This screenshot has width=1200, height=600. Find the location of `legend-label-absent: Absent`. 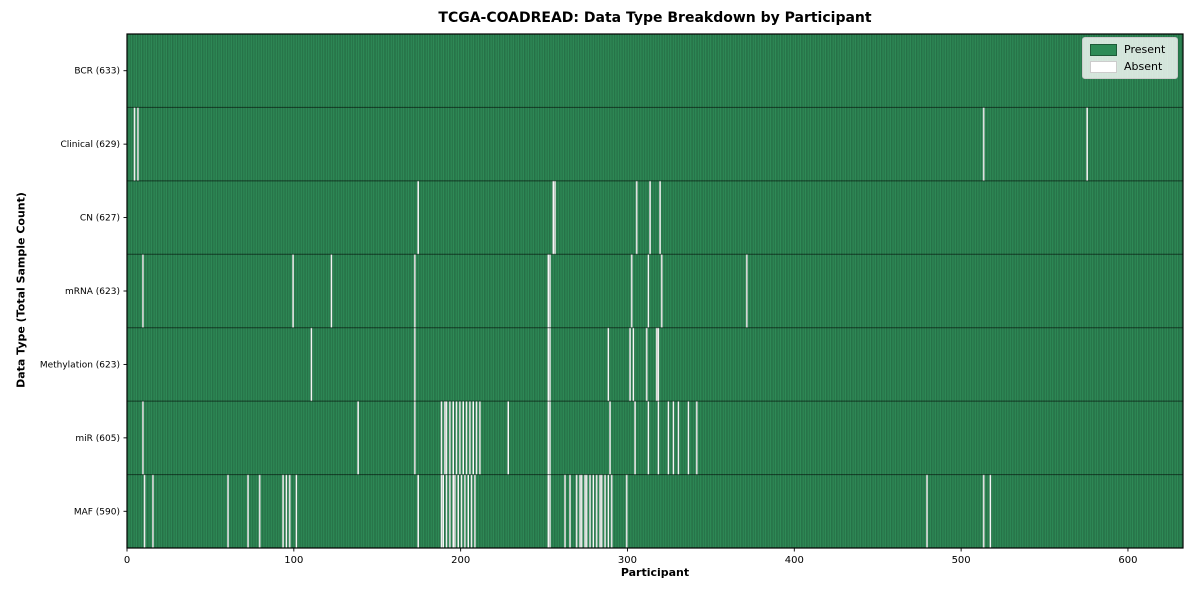

legend-label-absent: Absent is located at coordinates (1143, 66).